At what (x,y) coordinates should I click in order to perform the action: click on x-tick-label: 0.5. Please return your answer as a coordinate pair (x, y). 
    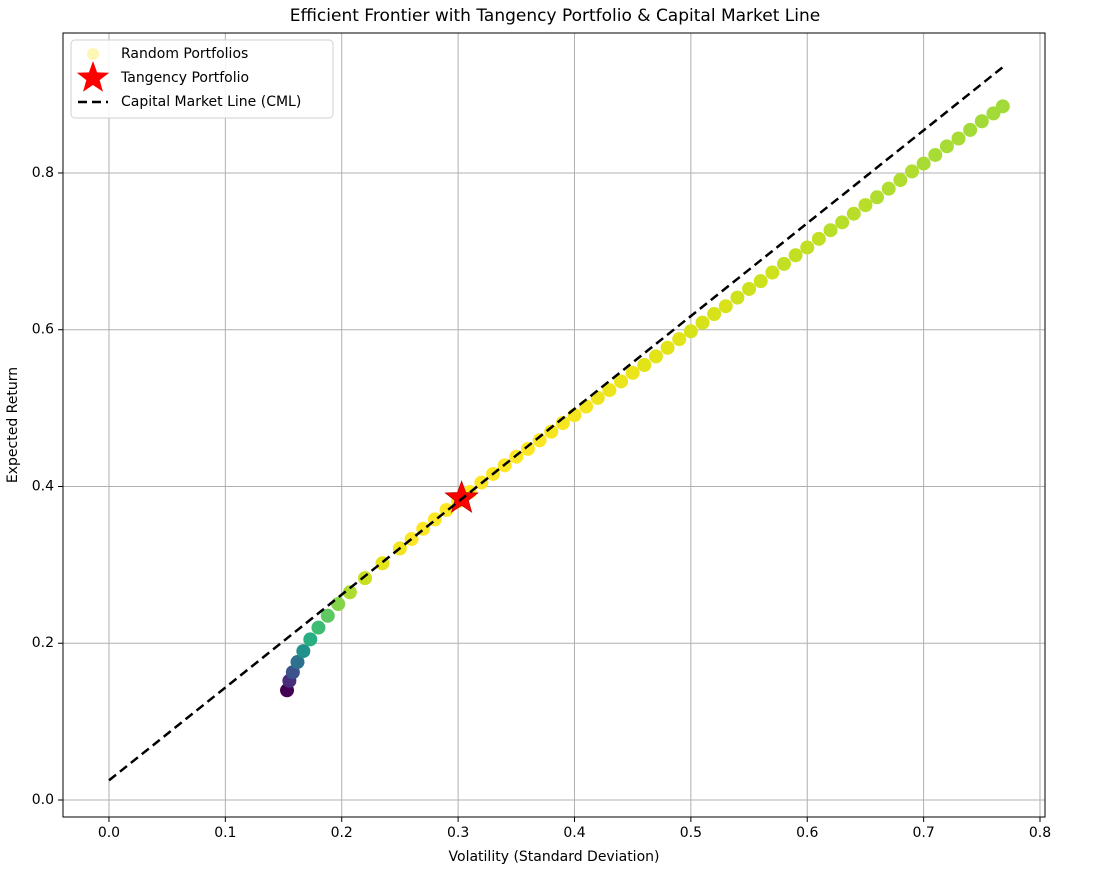
    Looking at the image, I should click on (691, 833).